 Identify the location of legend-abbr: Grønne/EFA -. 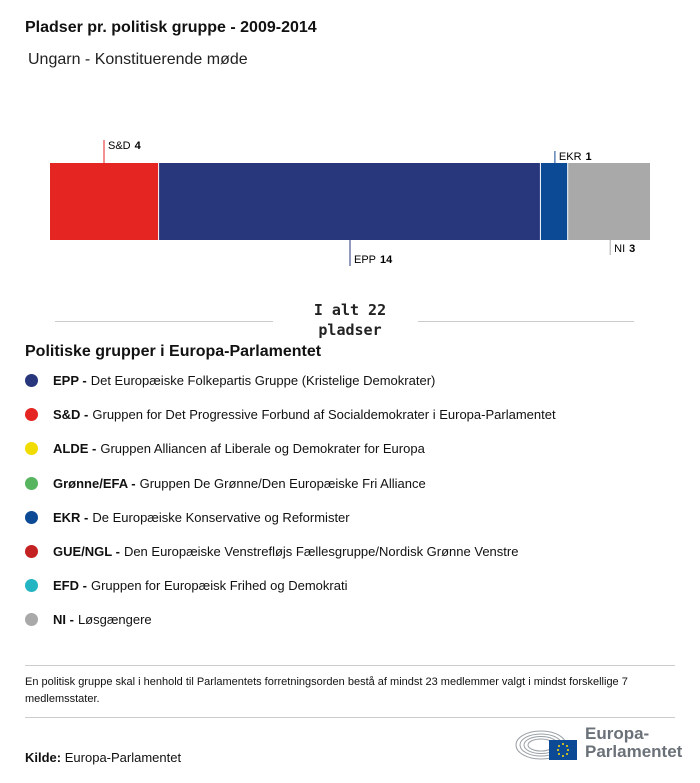
(94, 483).